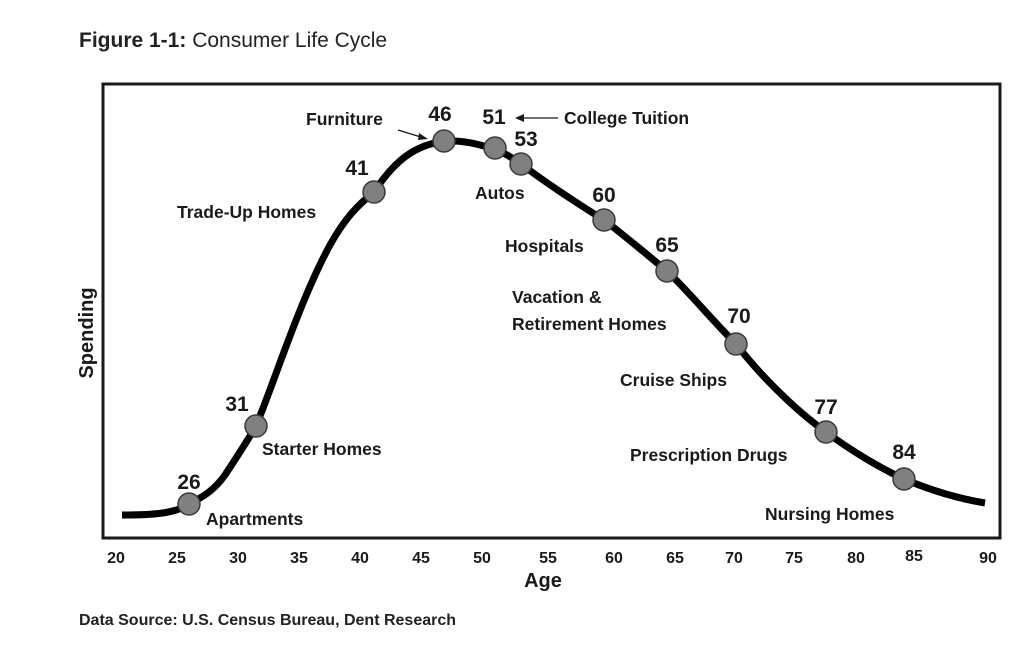 This screenshot has height=661, width=1024. I want to click on x-tick-30: 30, so click(238, 558).